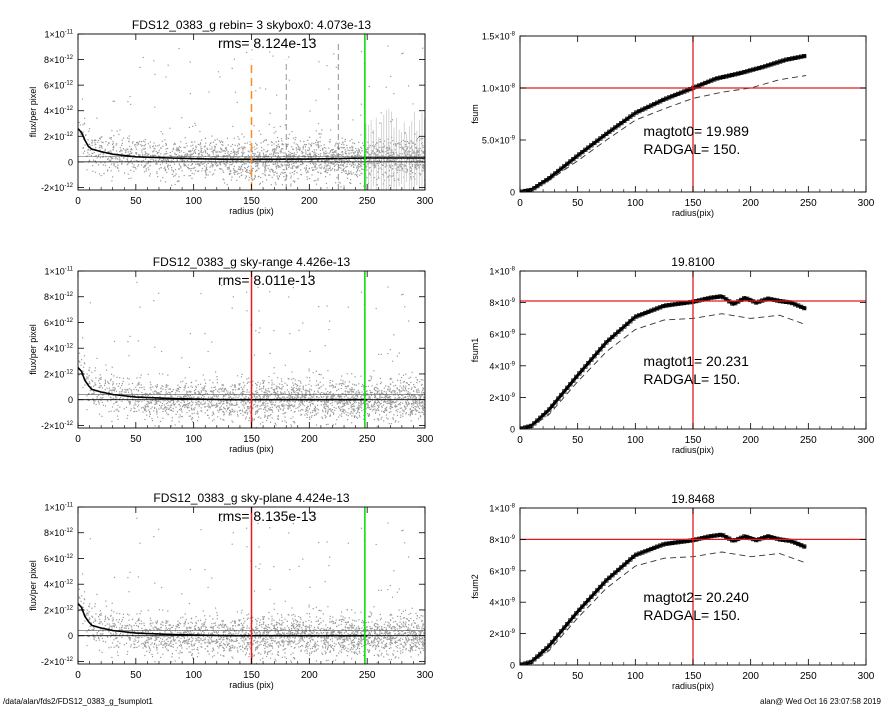 The width and height of the screenshot is (885, 708). What do you see at coordinates (54, 35) in the screenshot?
I see `y-tick-mantissa: 1×10` at bounding box center [54, 35].